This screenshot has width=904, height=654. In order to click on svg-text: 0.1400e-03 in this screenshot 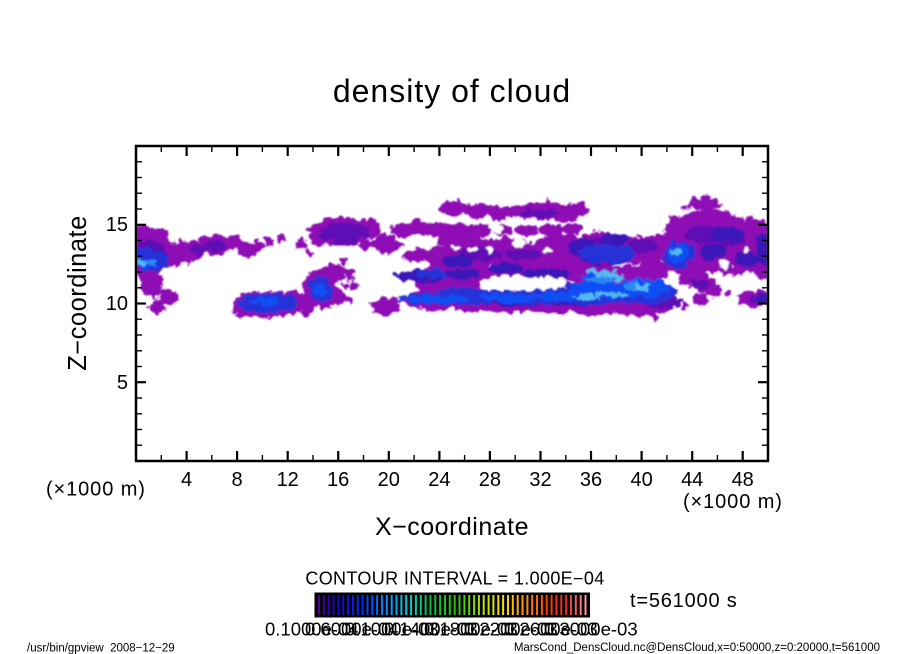, I will do `click(431, 629)`.